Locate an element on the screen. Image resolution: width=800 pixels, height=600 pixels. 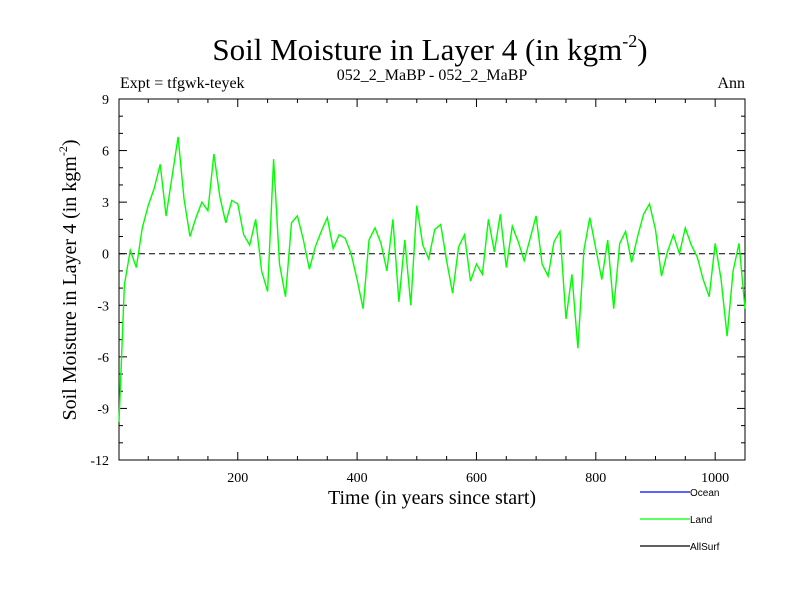
y-axis-label-close: ) is located at coordinates (70, 142).